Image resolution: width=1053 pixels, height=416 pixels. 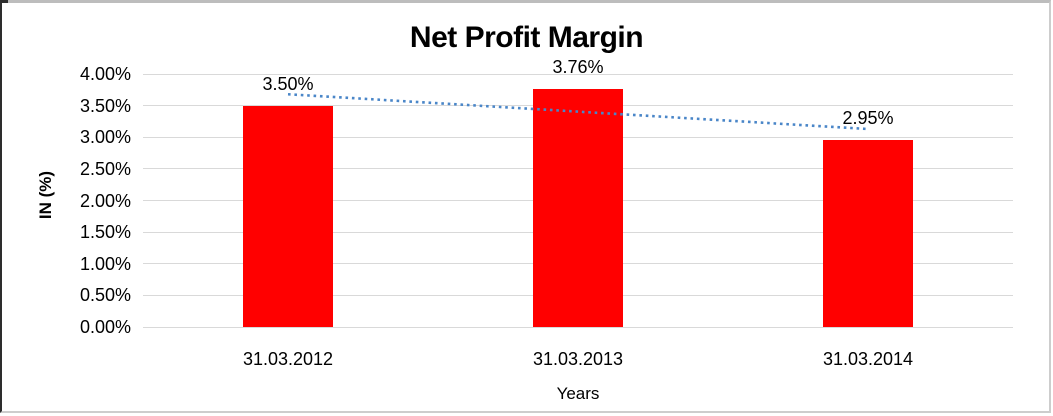 I want to click on y-tick-label: 2.00%, so click(x=105, y=200).